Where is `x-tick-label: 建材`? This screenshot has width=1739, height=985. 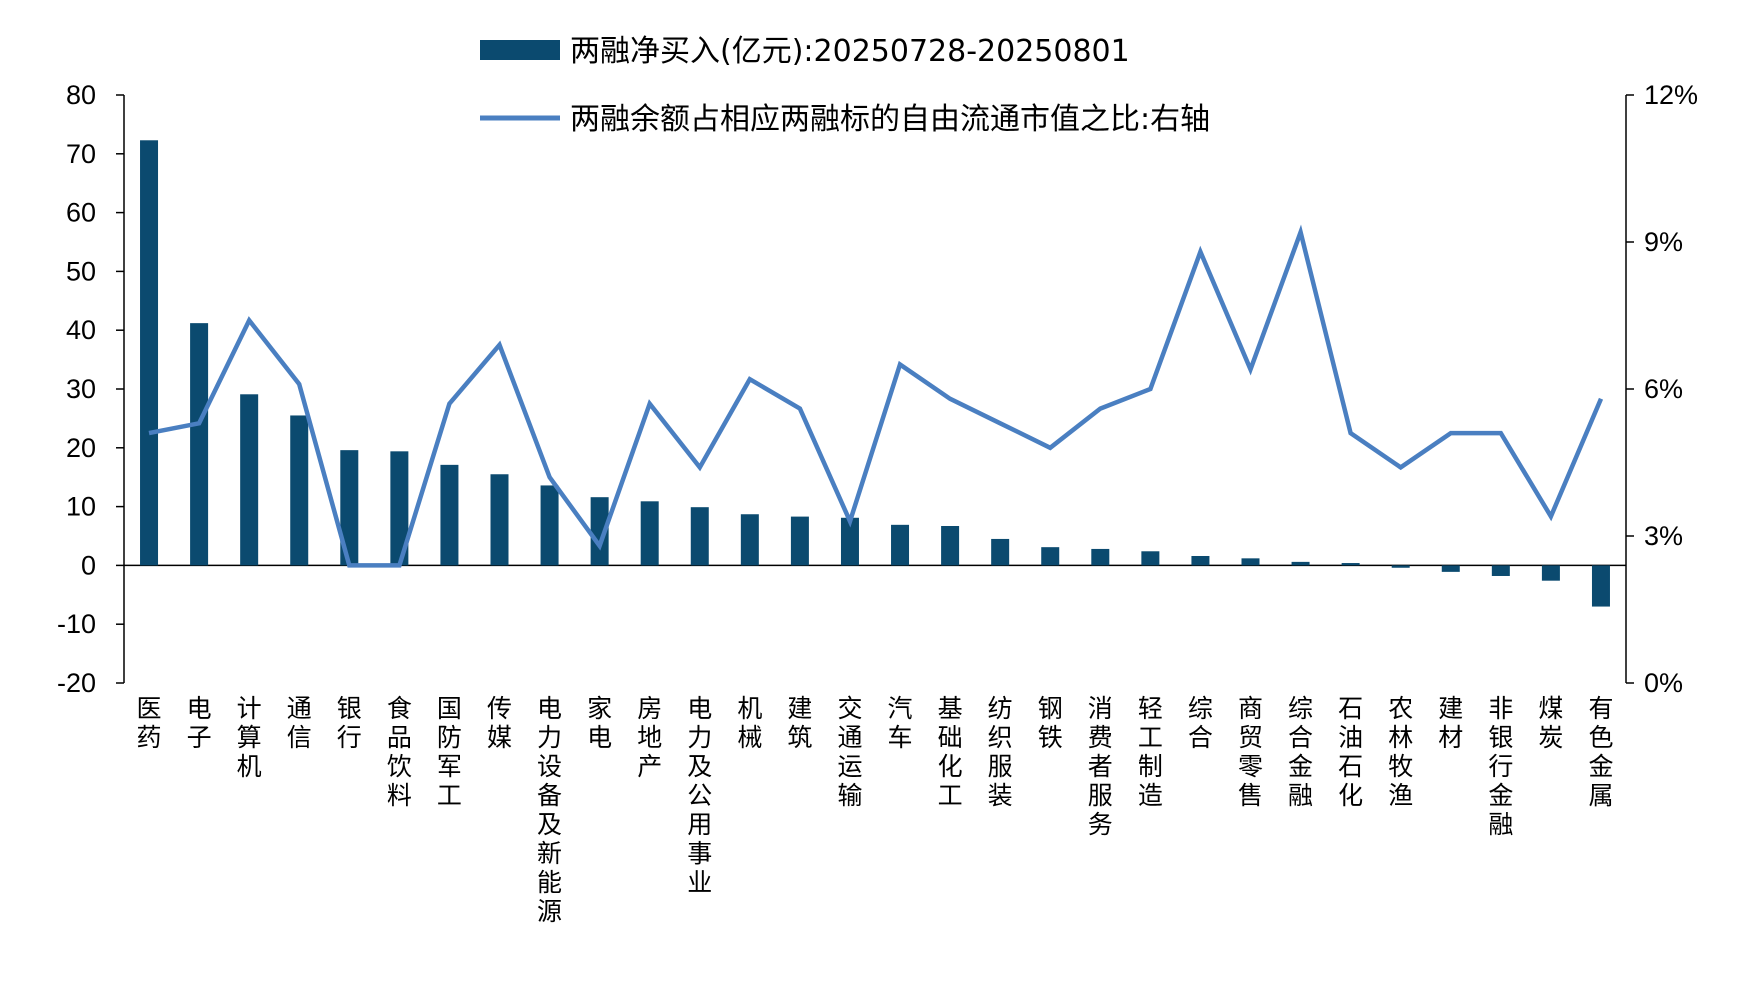 x-tick-label: 建材 is located at coordinates (1450, 723).